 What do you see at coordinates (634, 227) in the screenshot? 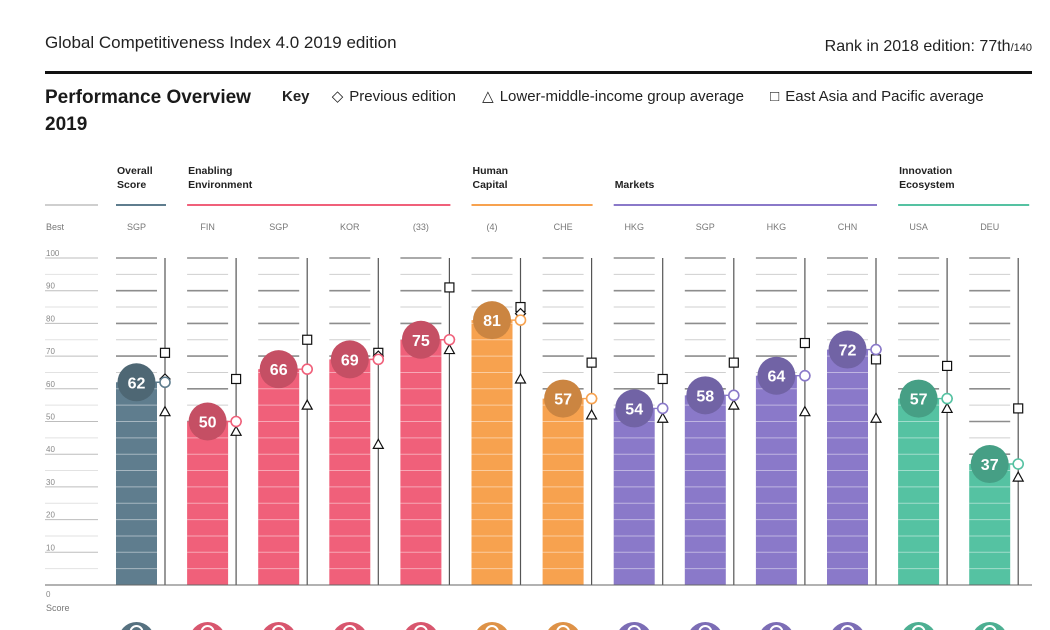
I see `best-performer-7: HKG` at bounding box center [634, 227].